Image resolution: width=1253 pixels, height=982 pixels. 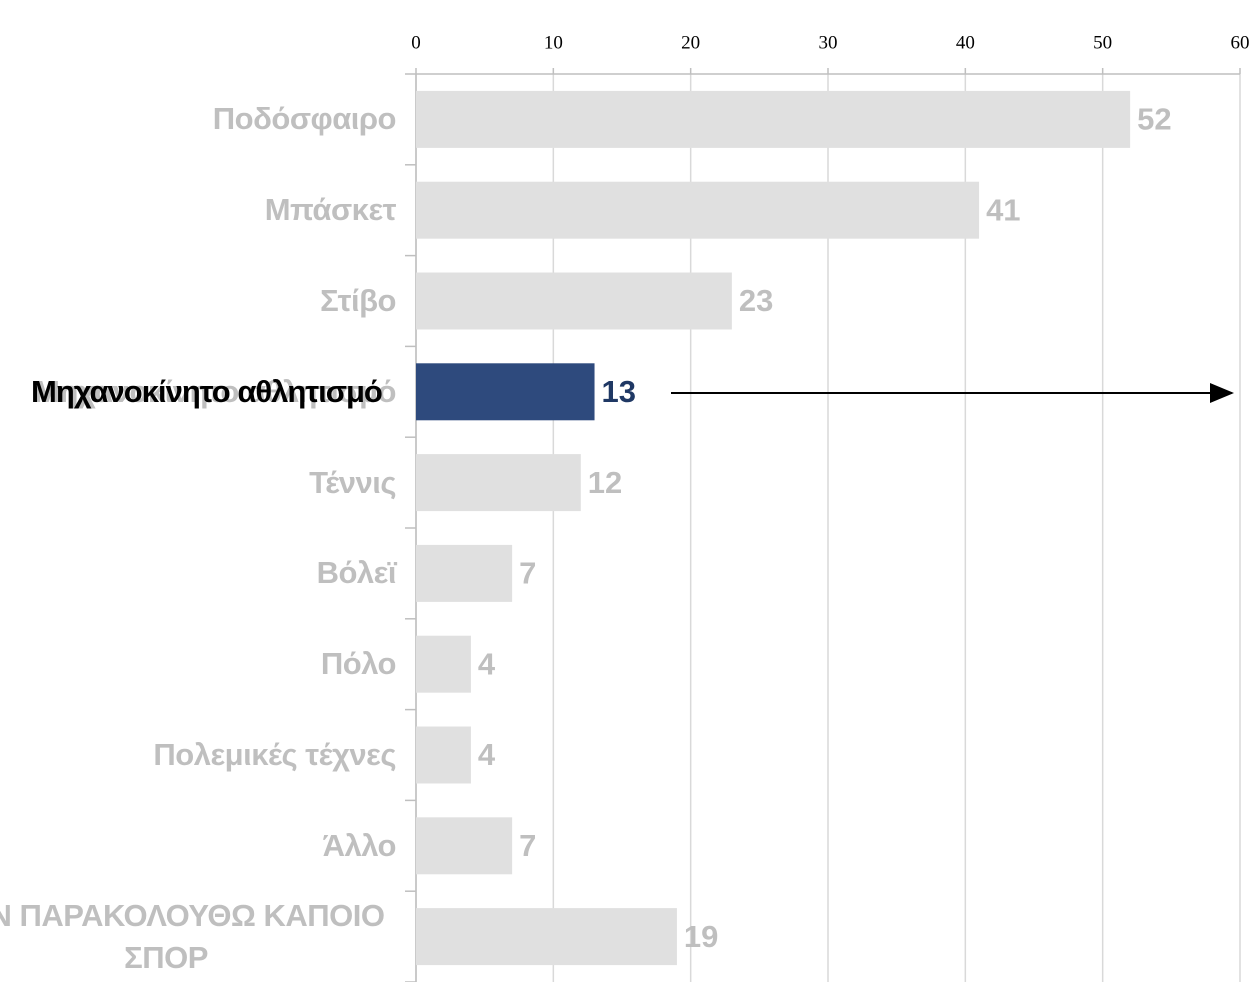 I want to click on y-tick-label: Στίβο, so click(x=358, y=300).